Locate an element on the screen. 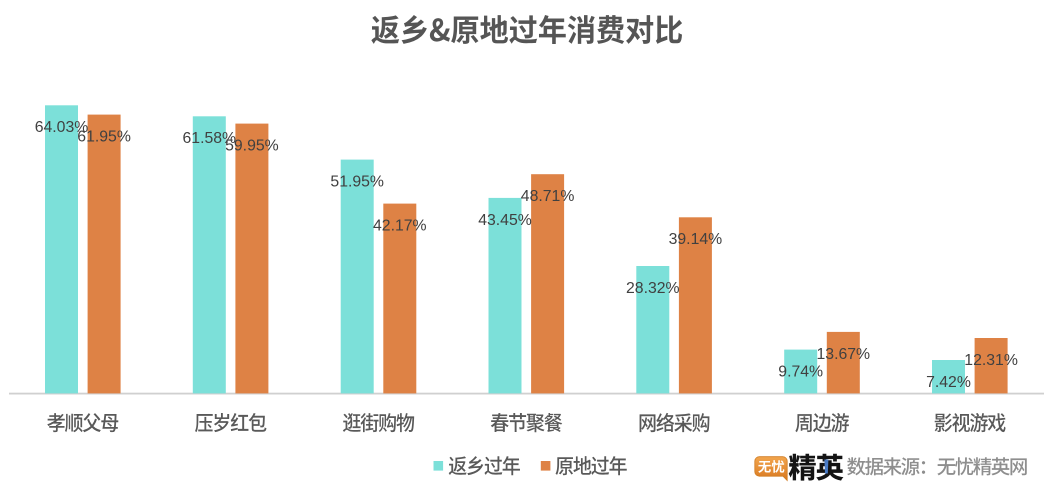  svg-text: 42.17% is located at coordinates (400, 226).